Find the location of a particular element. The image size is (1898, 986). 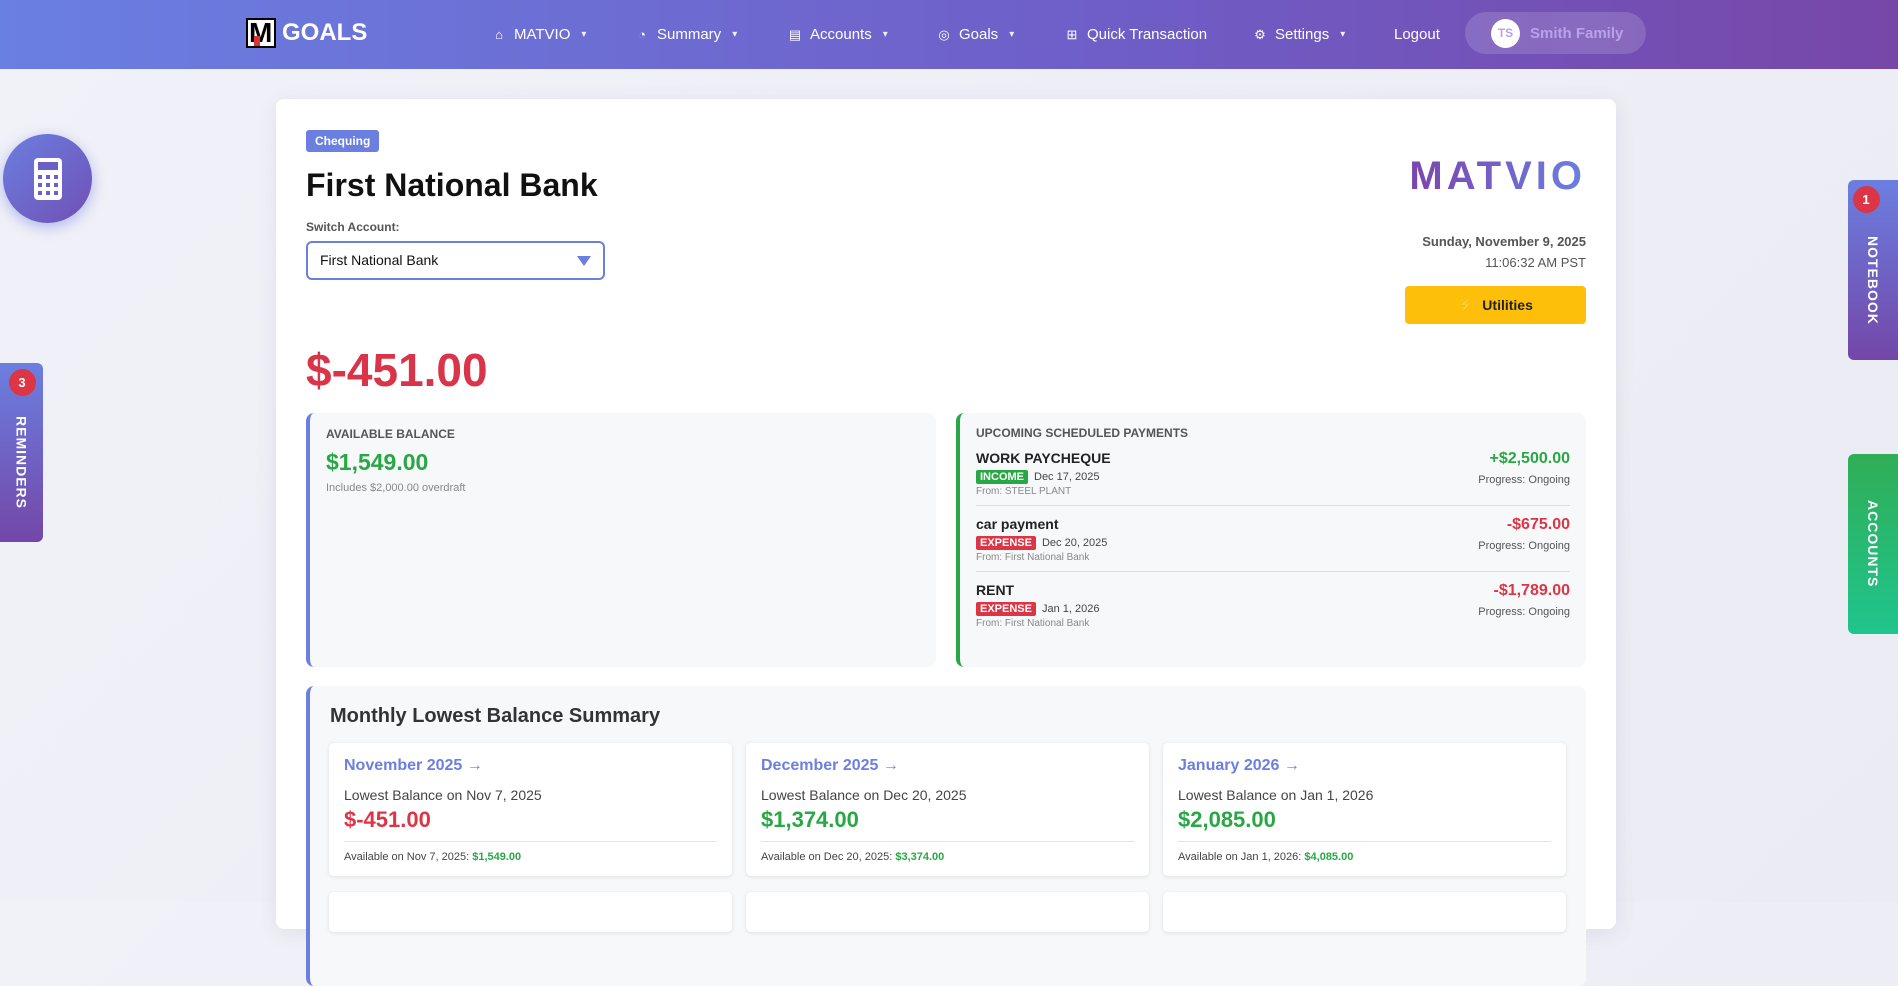

lowest-balance-label: Lowest Balance on Jan 1, 2026 is located at coordinates (1276, 795).